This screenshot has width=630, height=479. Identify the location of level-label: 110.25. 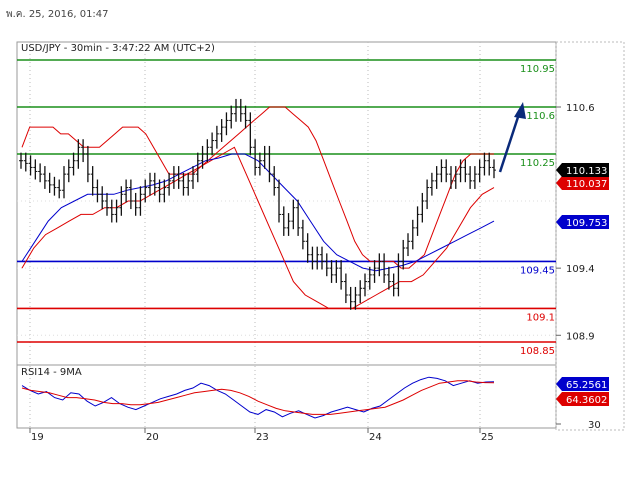
(537, 163).